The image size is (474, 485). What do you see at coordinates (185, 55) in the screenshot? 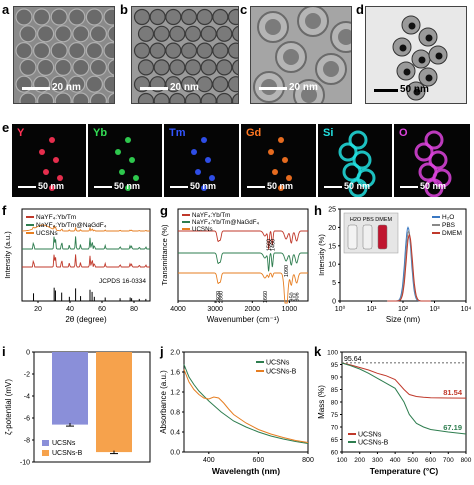
I see `tem-b-particles` at bounding box center [185, 55].